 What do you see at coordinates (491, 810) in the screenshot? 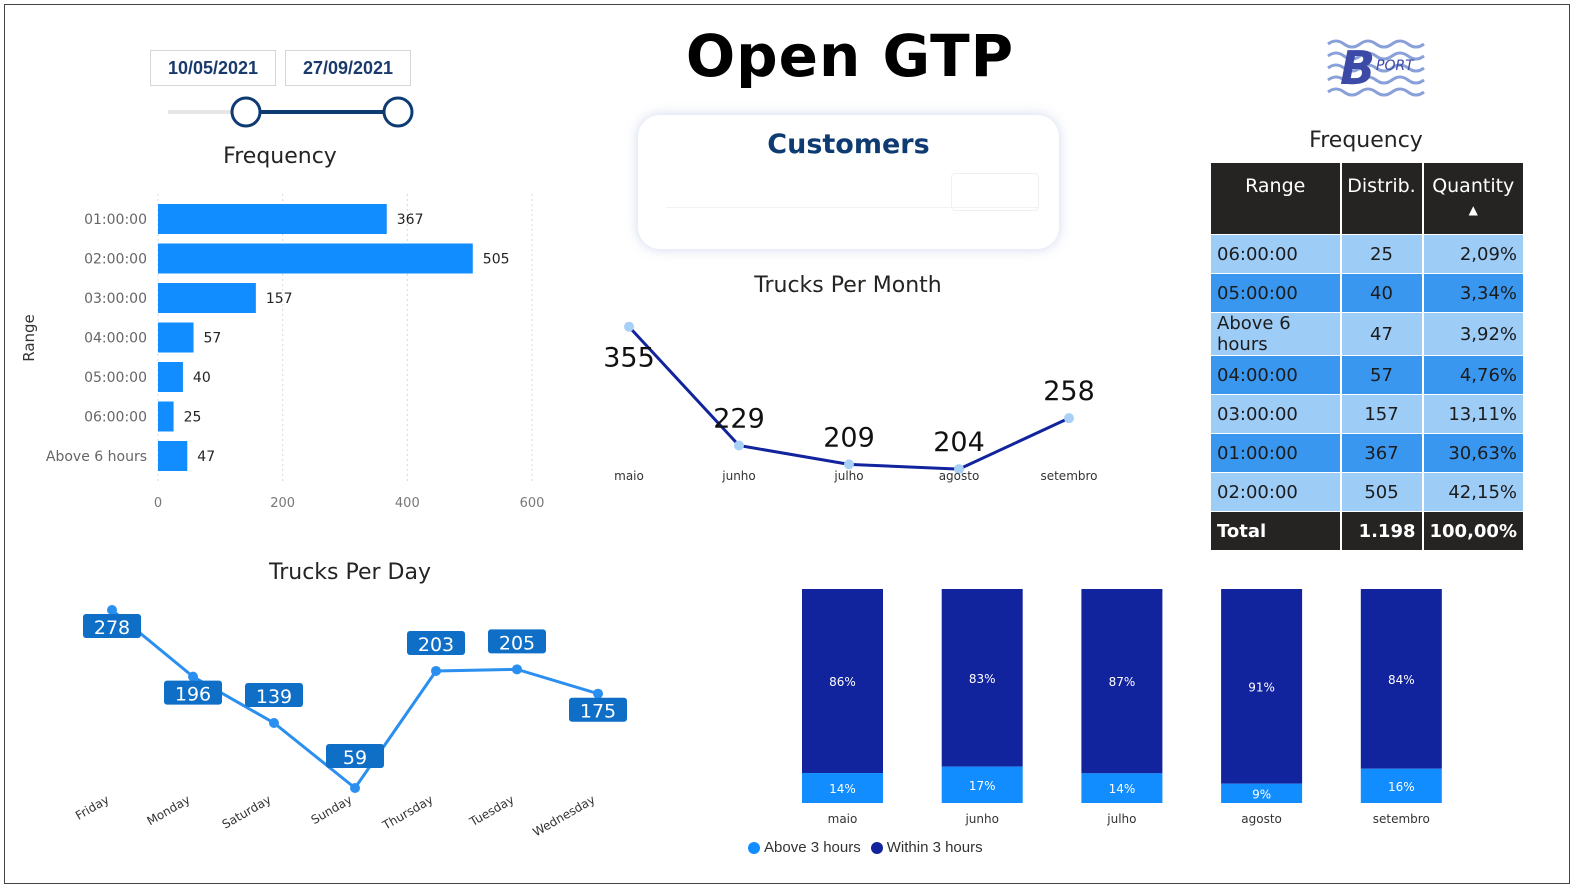
I see `x-tick-label: Tuesday` at bounding box center [491, 810].